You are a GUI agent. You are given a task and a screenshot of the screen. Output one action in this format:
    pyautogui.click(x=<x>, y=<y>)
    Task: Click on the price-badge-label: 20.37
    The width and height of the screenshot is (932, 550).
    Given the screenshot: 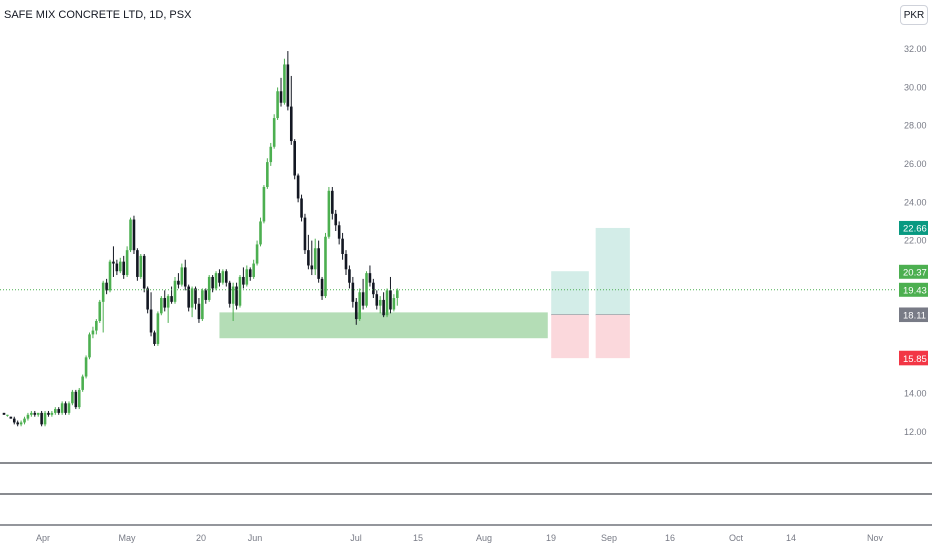 What is the action you would take?
    pyautogui.click(x=915, y=272)
    